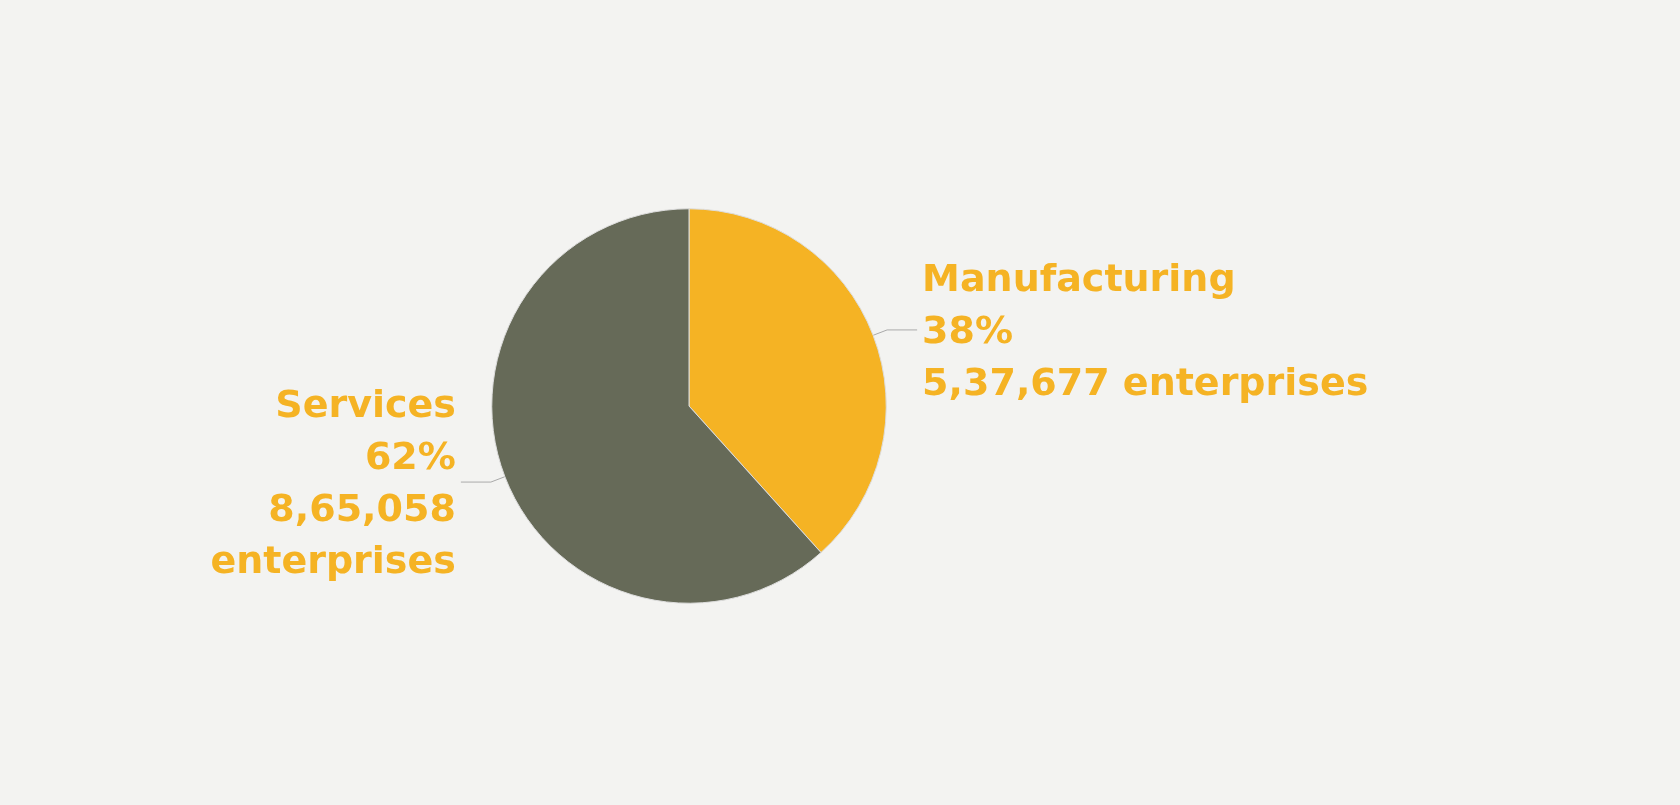  What do you see at coordinates (333, 508) in the screenshot?
I see `data-label: 62% 8,65,058 enterprises` at bounding box center [333, 508].